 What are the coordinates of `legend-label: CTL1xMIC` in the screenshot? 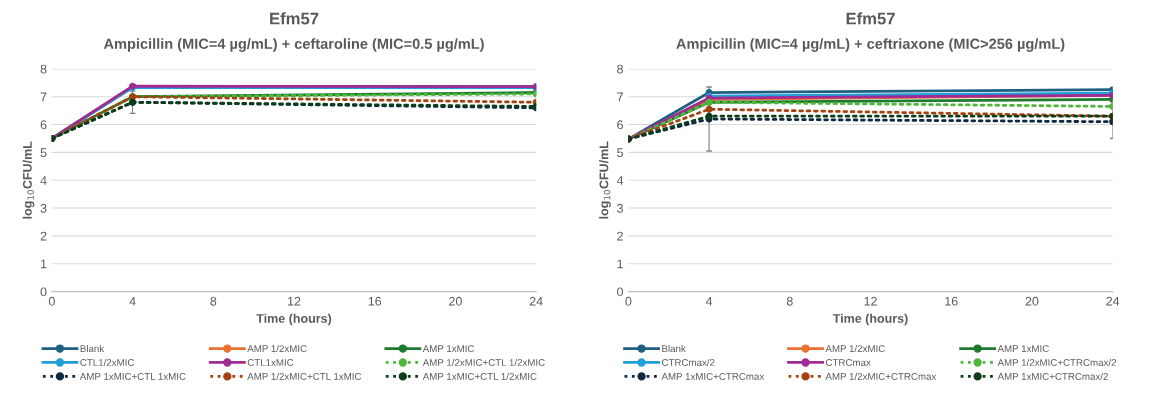 It's located at (270, 362).